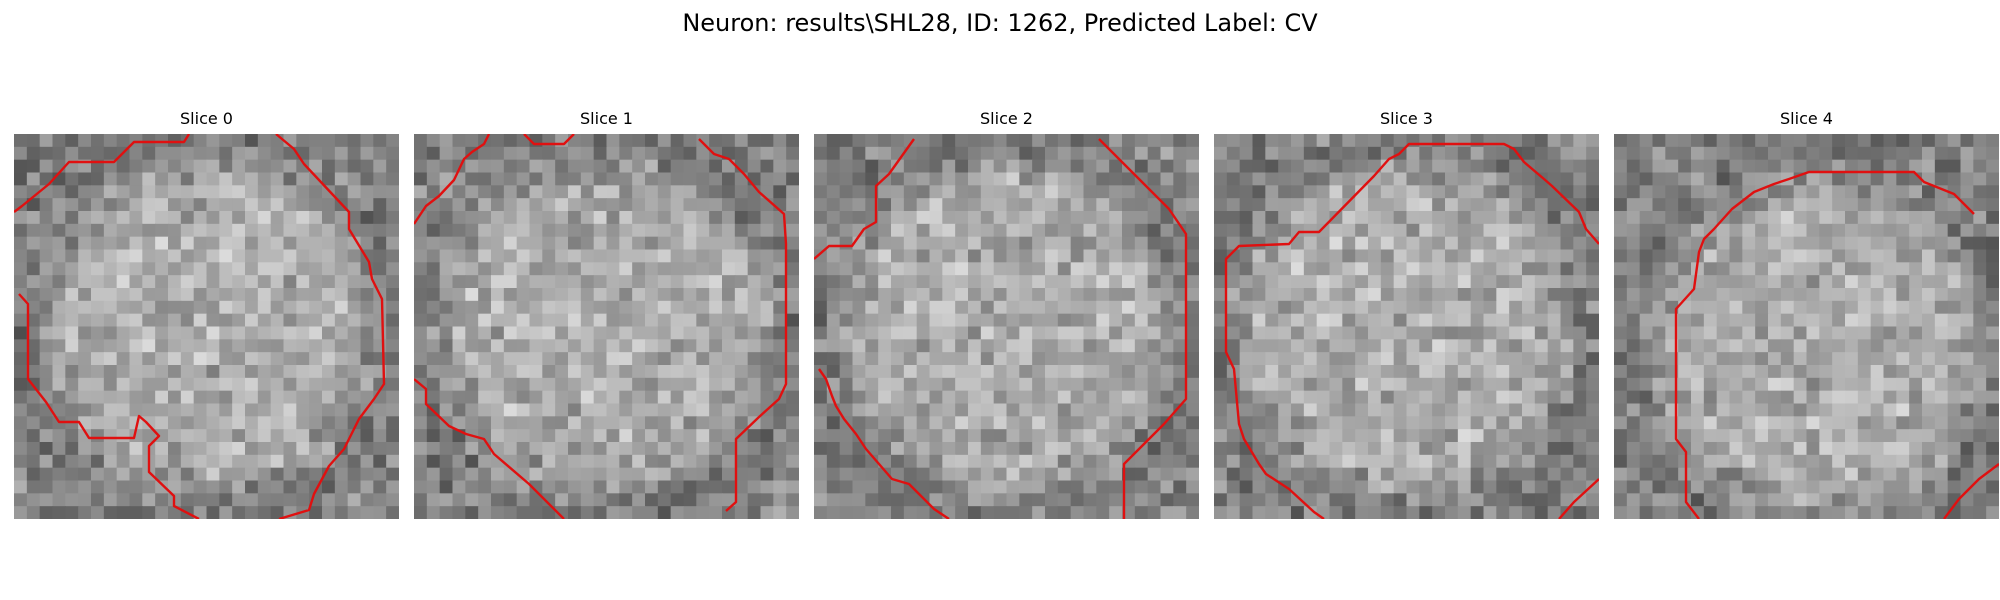  What do you see at coordinates (1806, 118) in the screenshot?
I see `slice-title: Slice 4` at bounding box center [1806, 118].